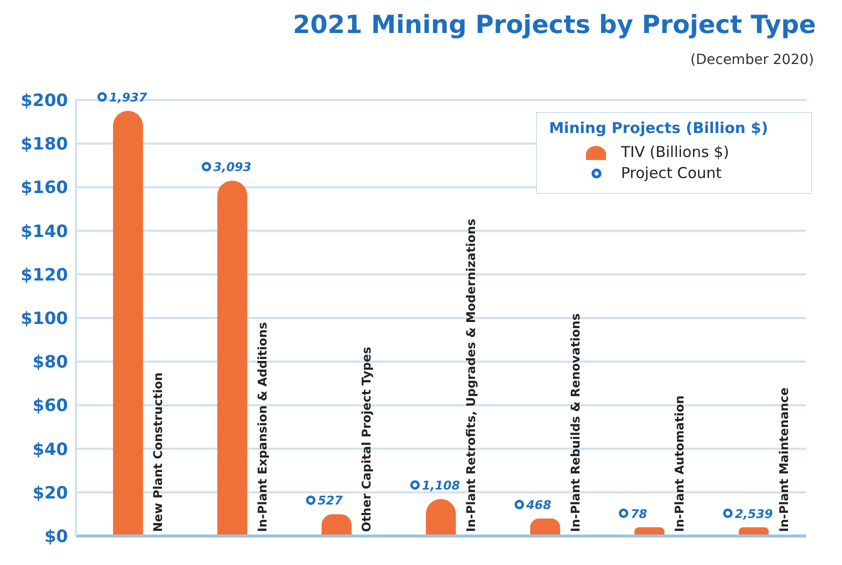 The height and width of the screenshot is (565, 842). Describe the element at coordinates (50, 362) in the screenshot. I see `y-tick-label: $80` at that location.